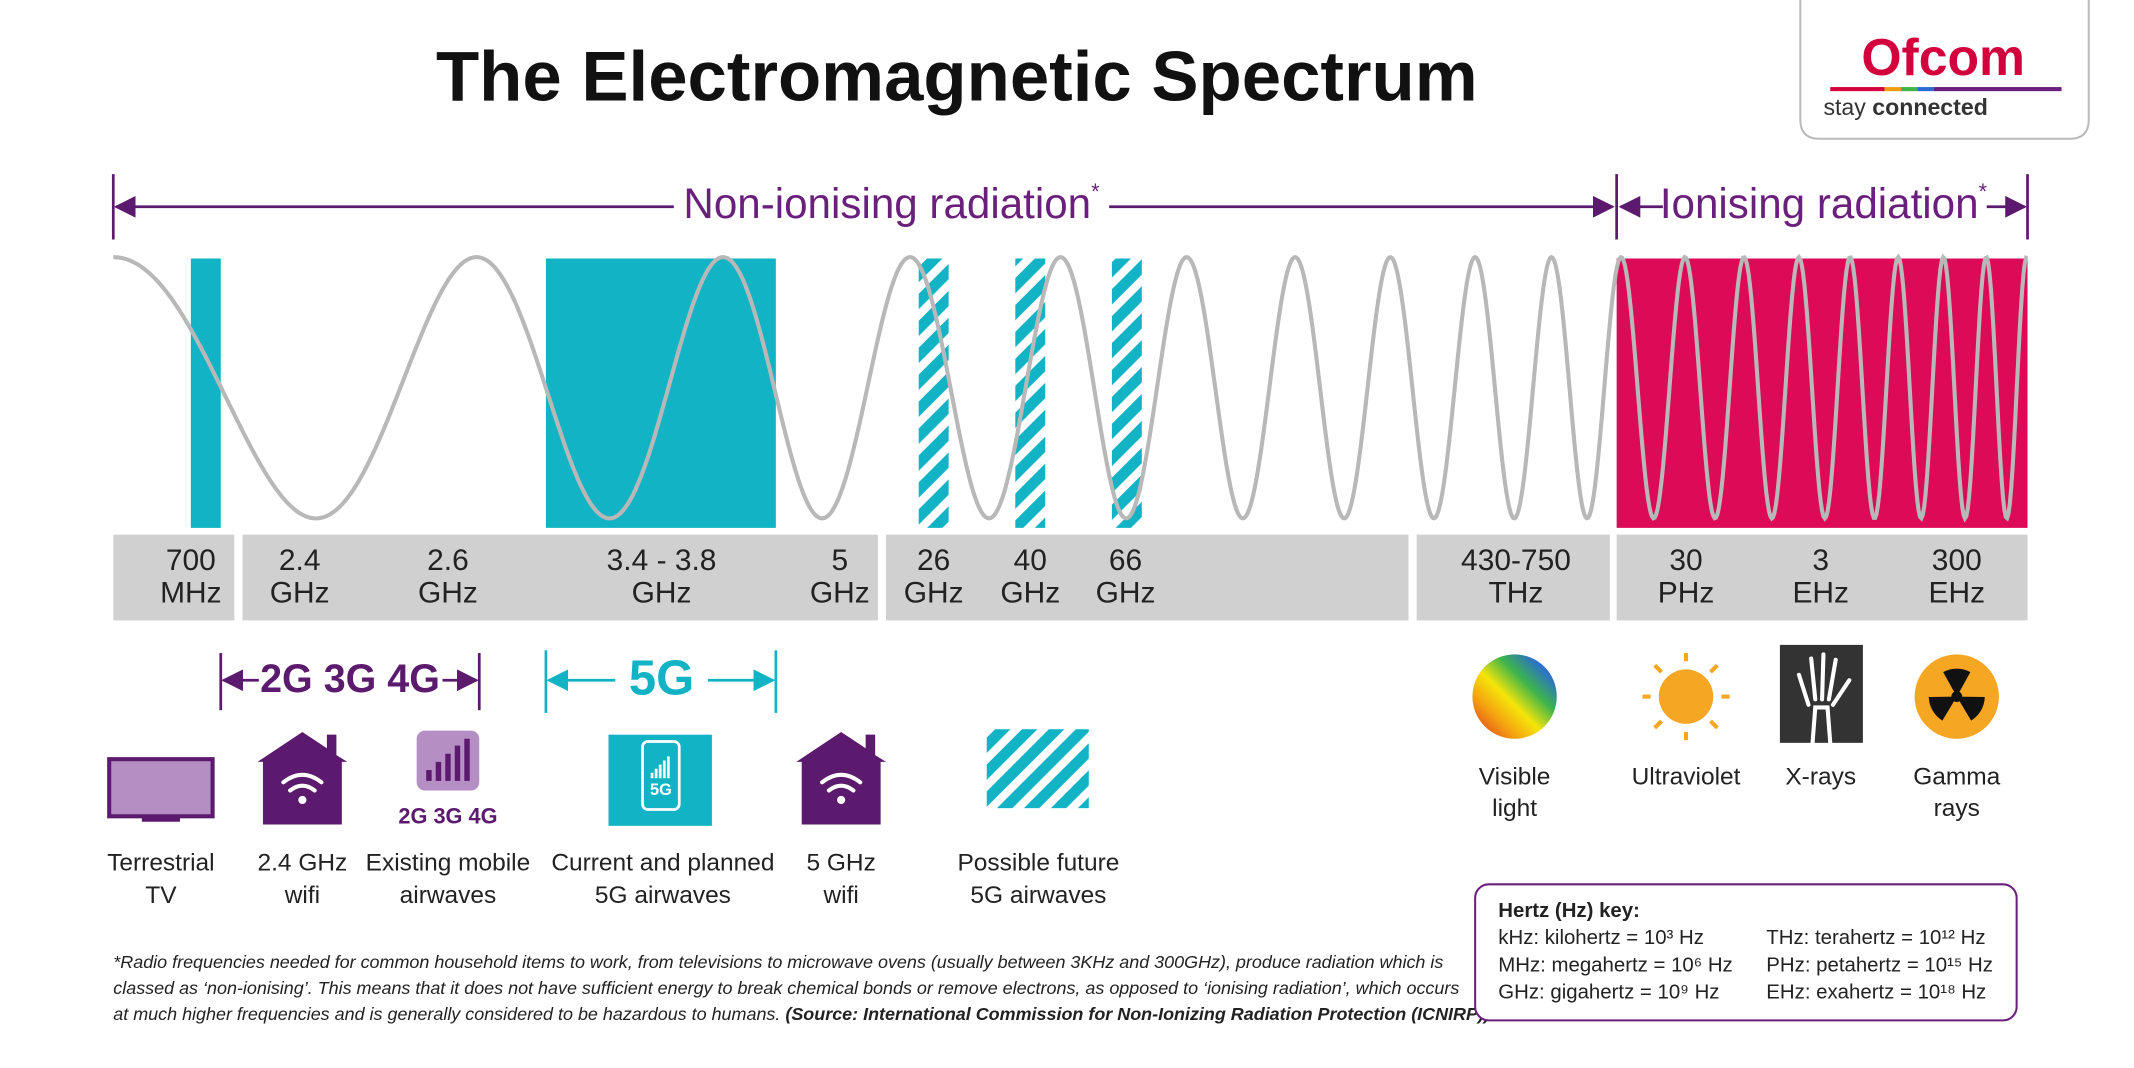 The height and width of the screenshot is (1068, 2134). Describe the element at coordinates (1686, 592) in the screenshot. I see `freq-label: PHz` at that location.